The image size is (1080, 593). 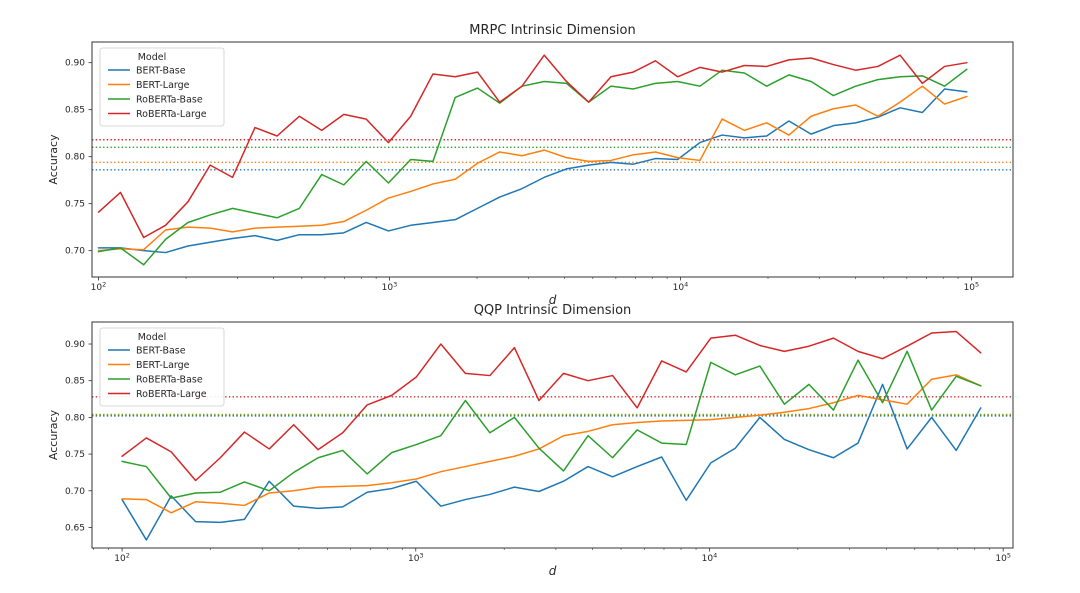 I want to click on qqp-title: QQP Intrinsic Dimension, so click(x=553, y=310).